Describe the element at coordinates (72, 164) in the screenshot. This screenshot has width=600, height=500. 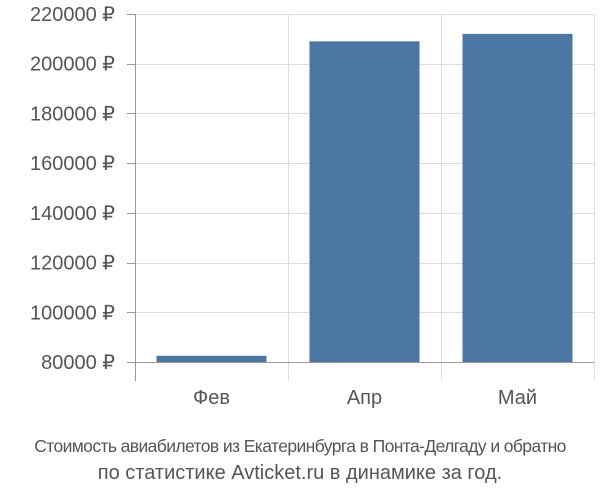
I see `y-tick-label: 160000 ₽` at that location.